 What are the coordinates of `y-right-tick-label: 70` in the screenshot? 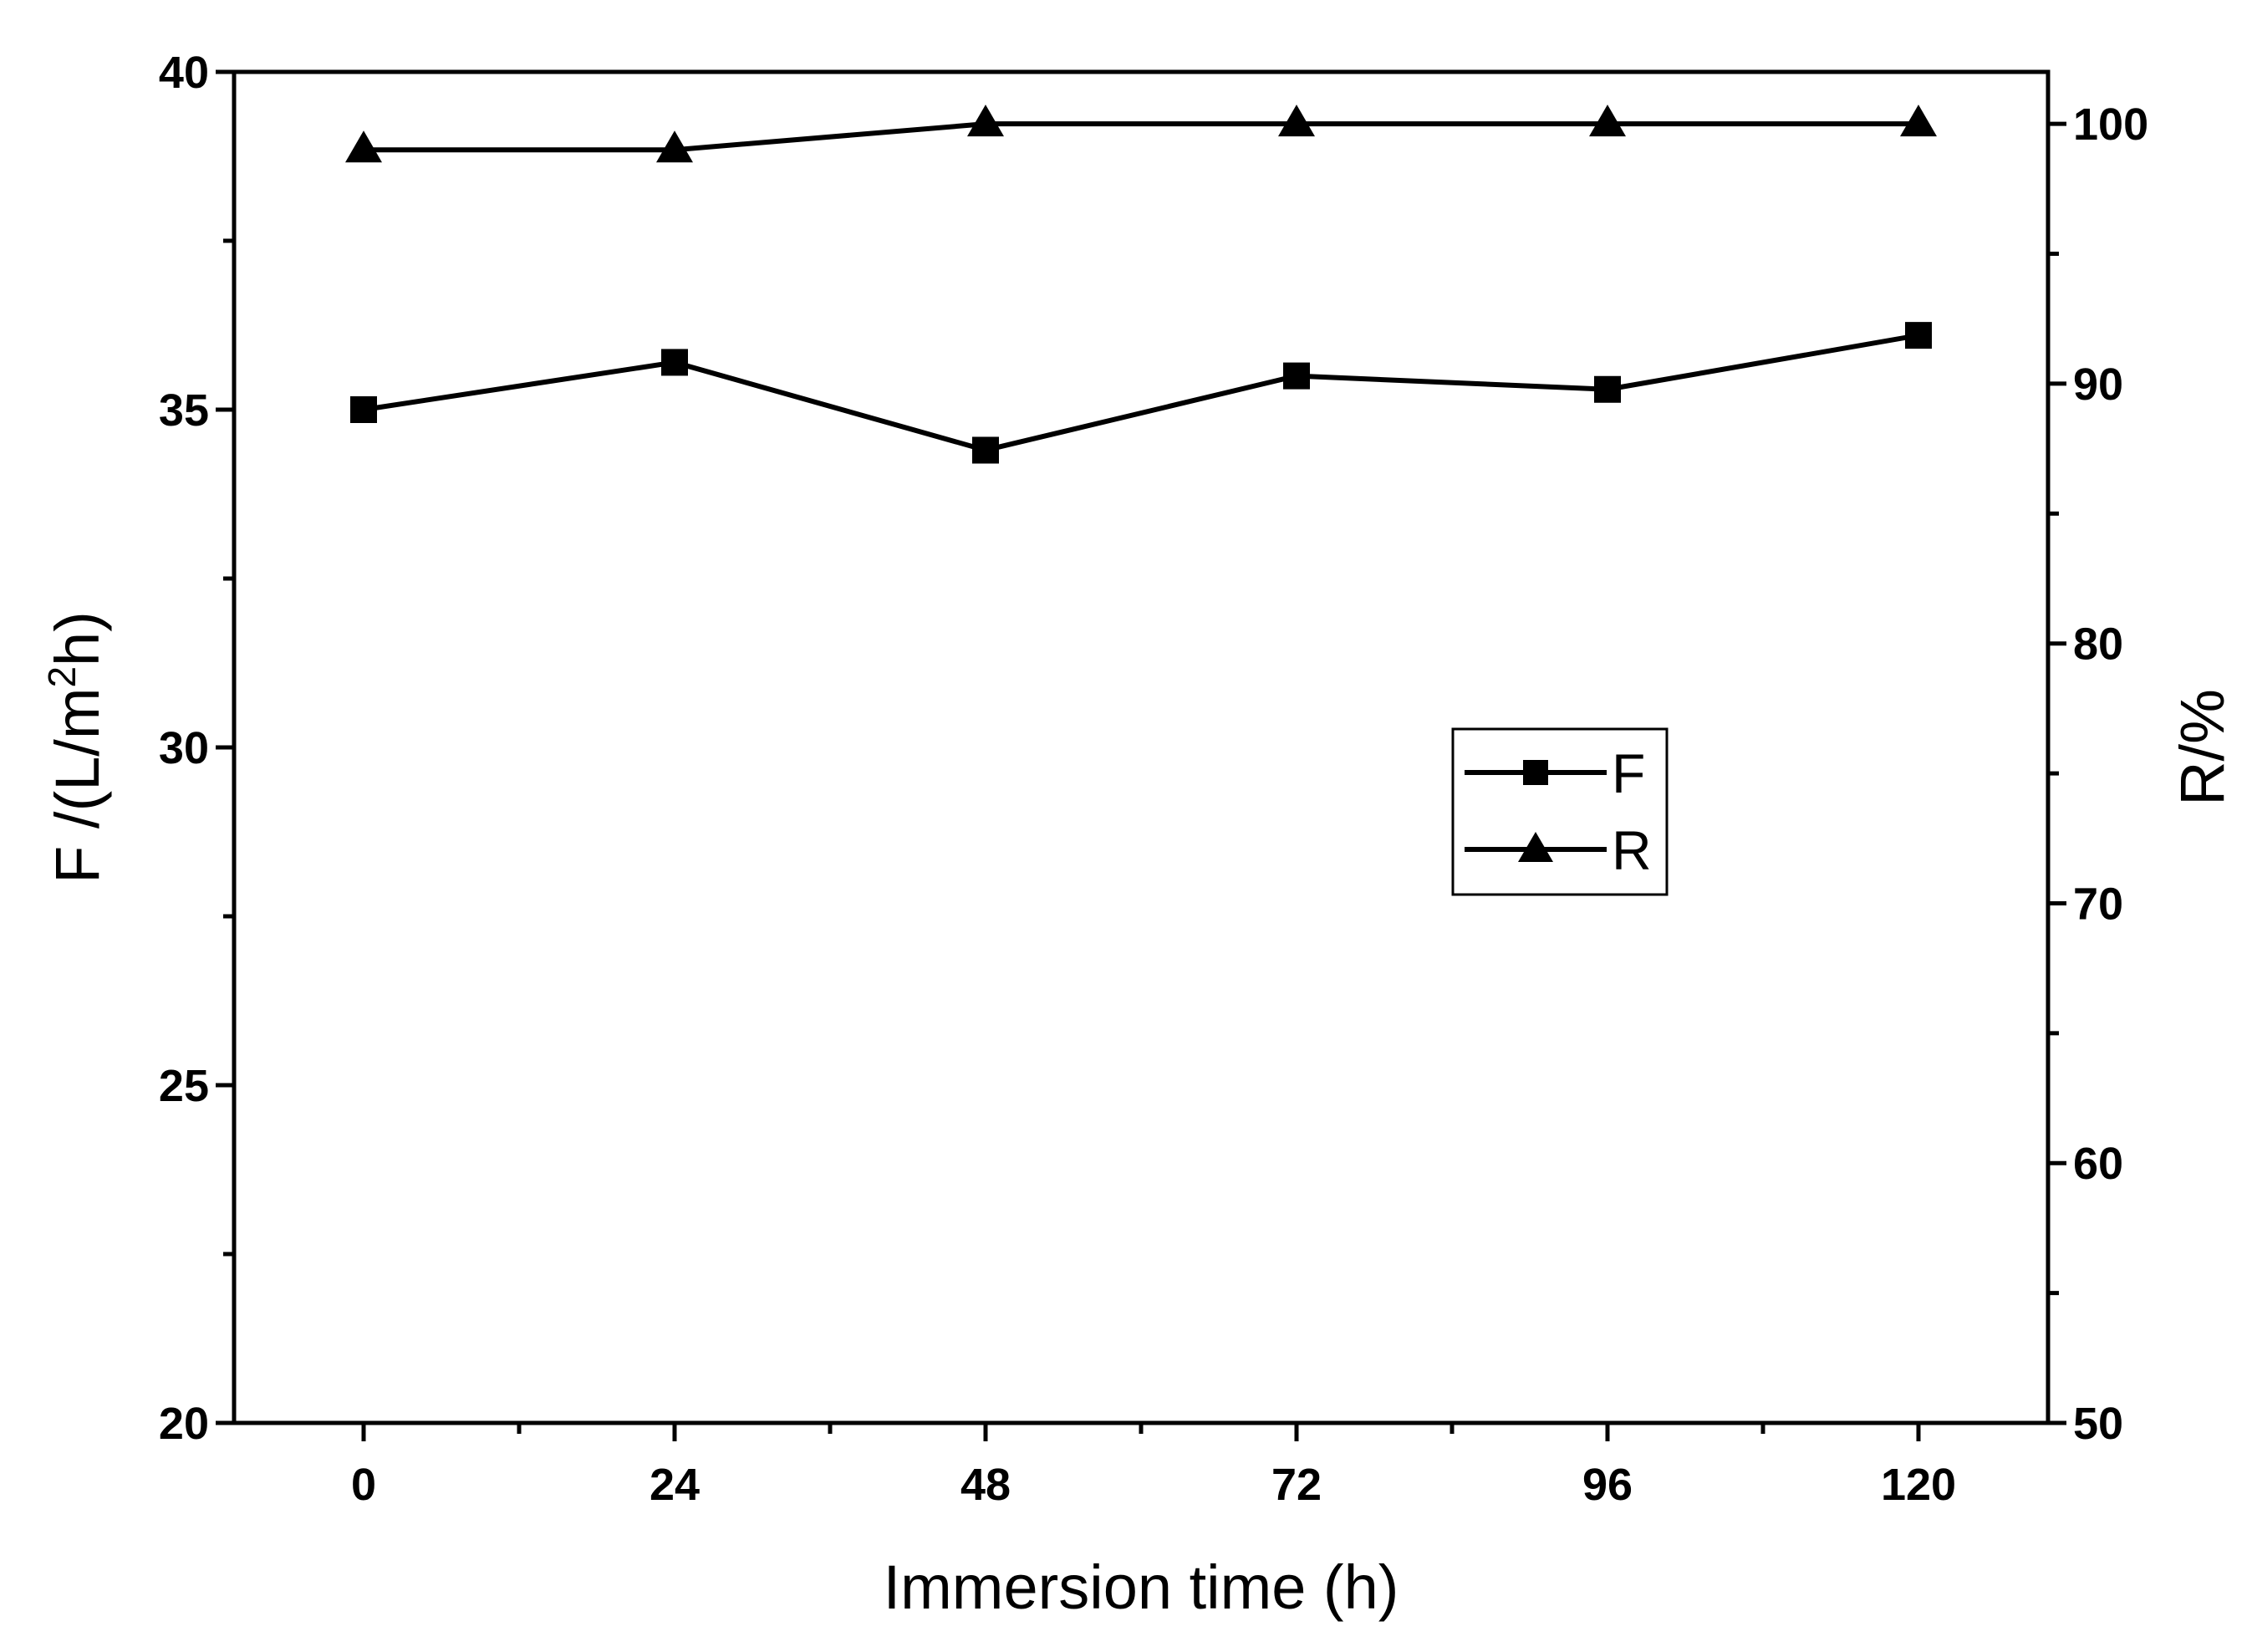 It's located at (2098, 904).